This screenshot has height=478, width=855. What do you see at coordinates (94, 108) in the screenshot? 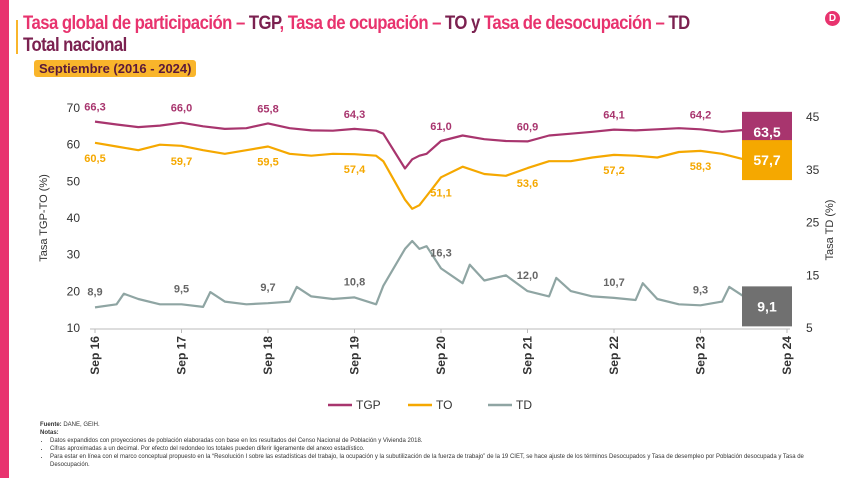
I see `data-label: 66,3` at bounding box center [94, 108].